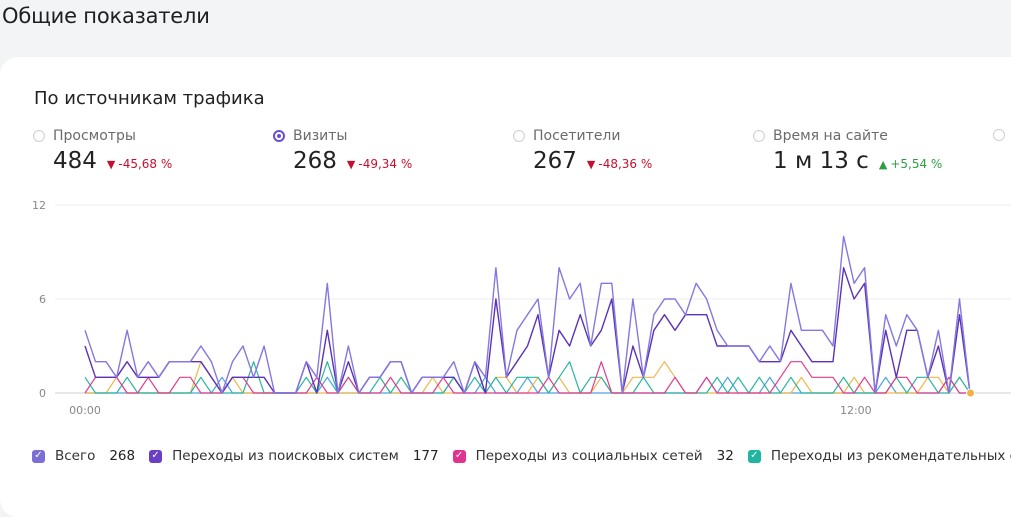 The image size is (1011, 517). Describe the element at coordinates (883, 164) in the screenshot. I see `triangle-up-icon: ▲` at that location.